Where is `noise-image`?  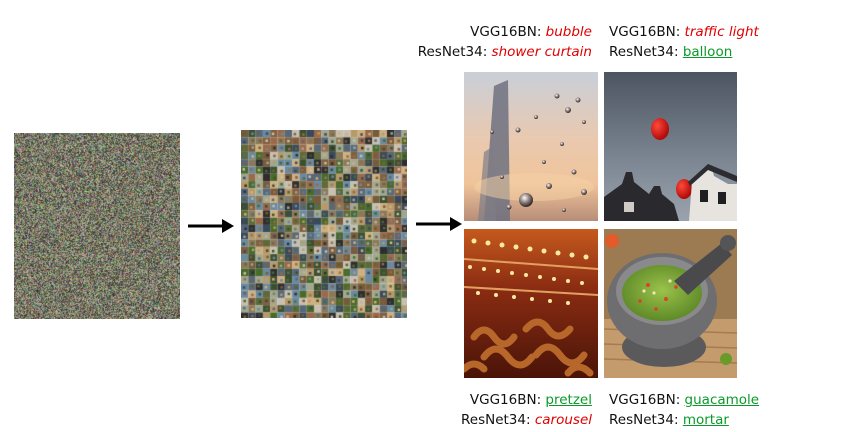
noise-image is located at coordinates (97, 226).